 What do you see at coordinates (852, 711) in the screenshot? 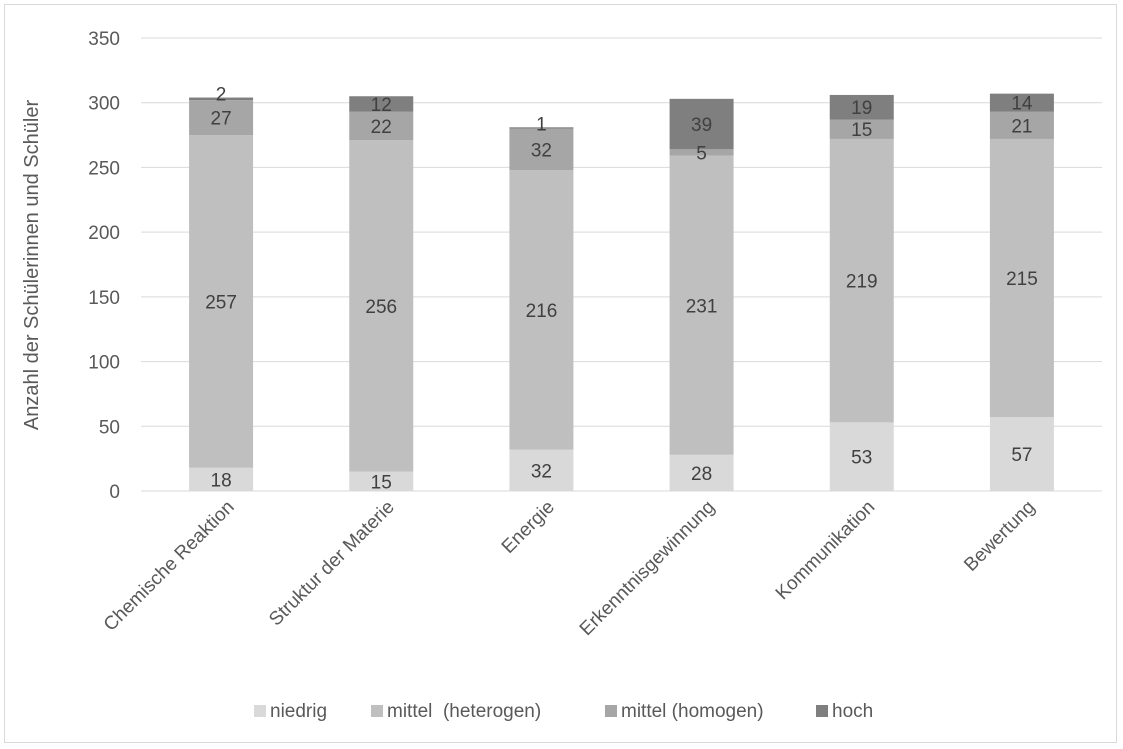
I see `legend-label: hoch` at bounding box center [852, 711].